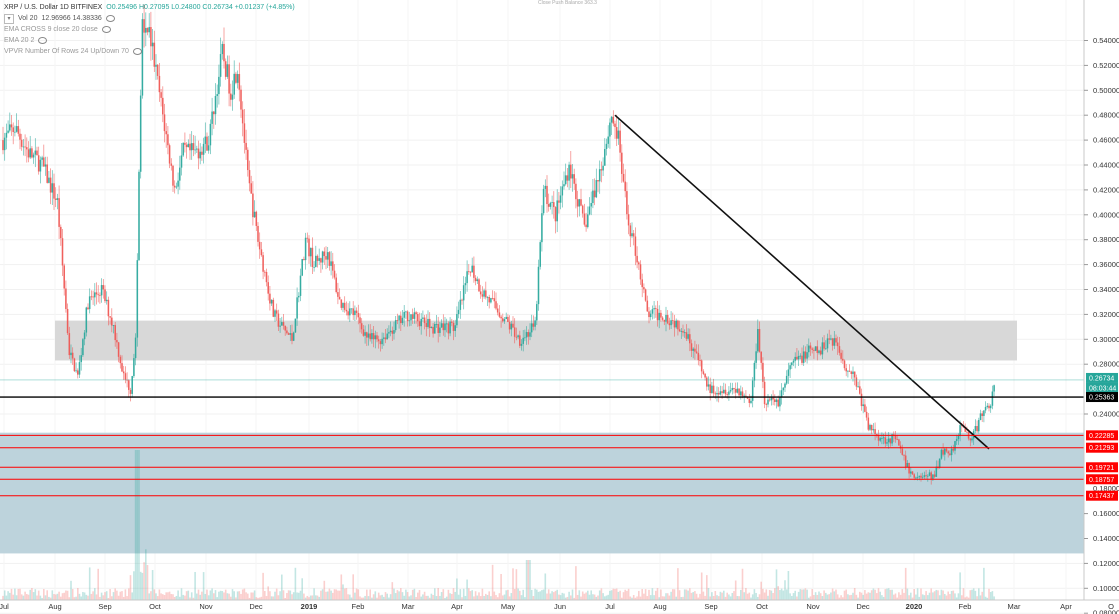 The width and height of the screenshot is (1119, 614). Describe the element at coordinates (9, 18) in the screenshot. I see `chevron-down-icon: ▾` at that location.